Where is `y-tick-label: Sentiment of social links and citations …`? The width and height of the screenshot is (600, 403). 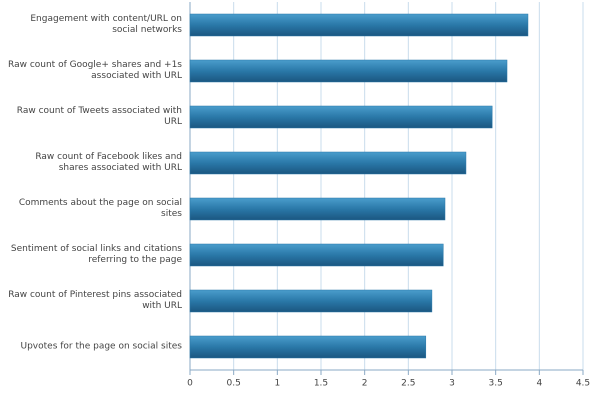 y-tick-label: Sentiment of social links and citations … is located at coordinates (96, 254).